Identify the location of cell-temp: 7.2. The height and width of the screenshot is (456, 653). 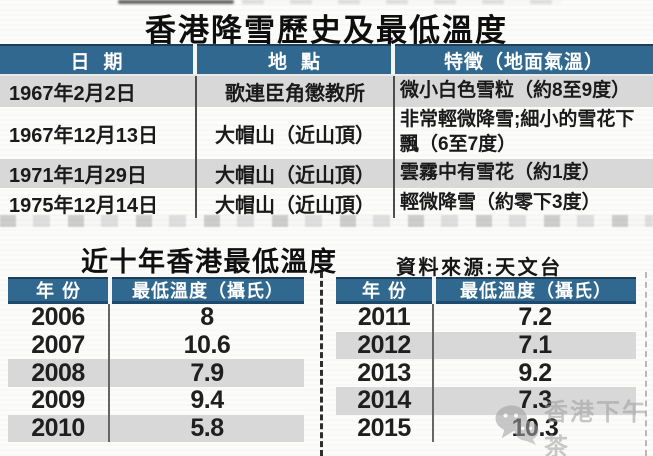
(534, 317).